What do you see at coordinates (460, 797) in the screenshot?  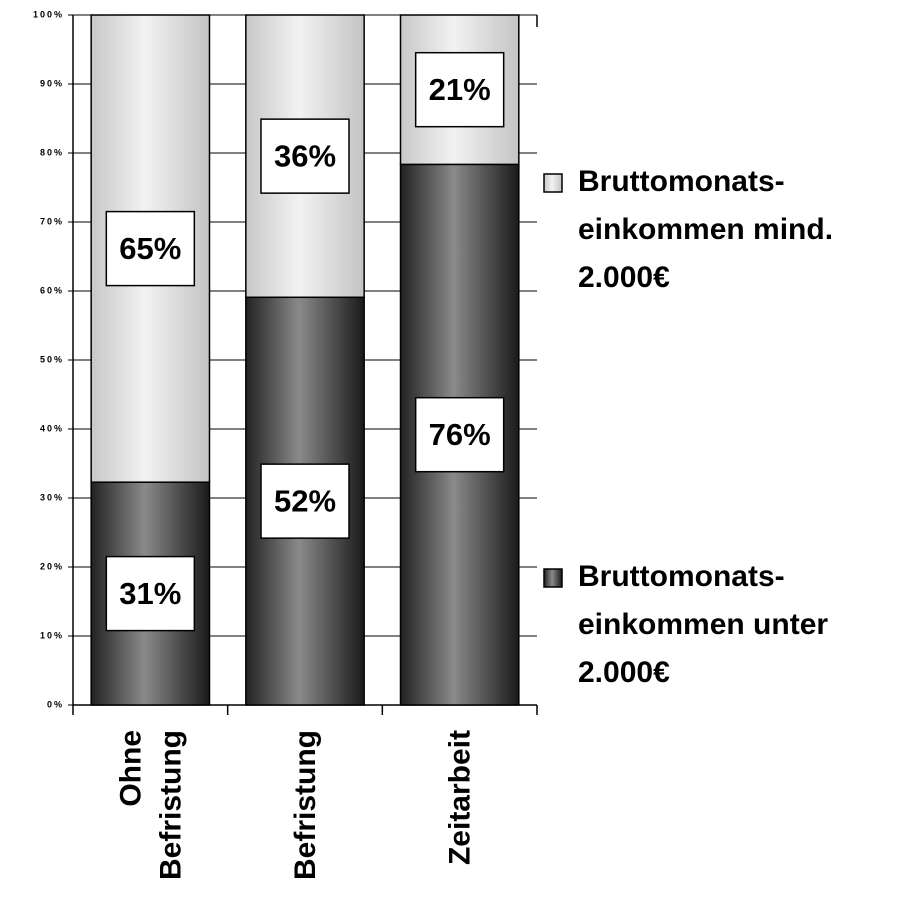 I see `x-tick-label: Zeitarbeit` at bounding box center [460, 797].